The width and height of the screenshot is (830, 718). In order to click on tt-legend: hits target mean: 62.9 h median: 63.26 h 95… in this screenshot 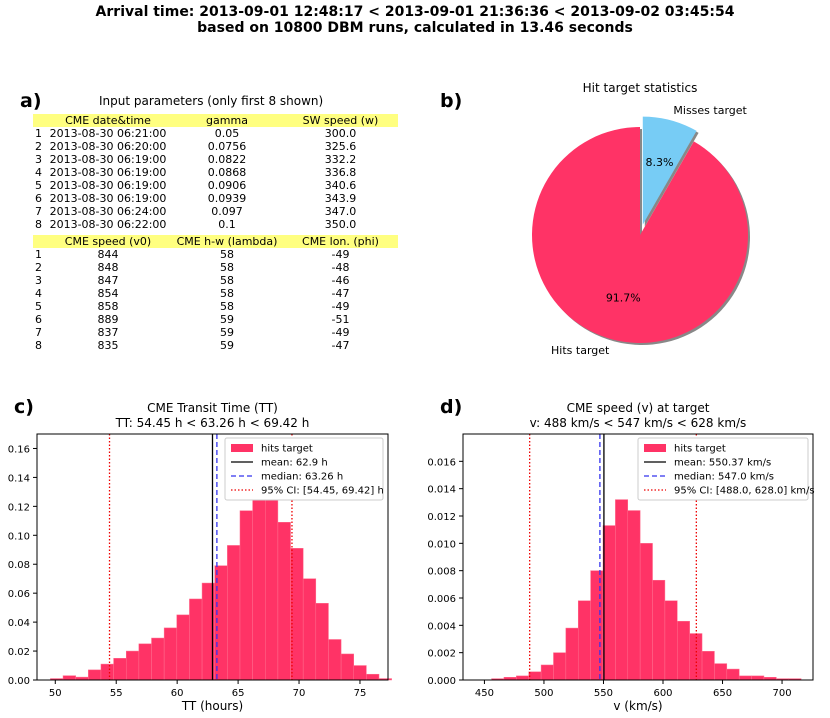, I will do `click(304, 469)`.